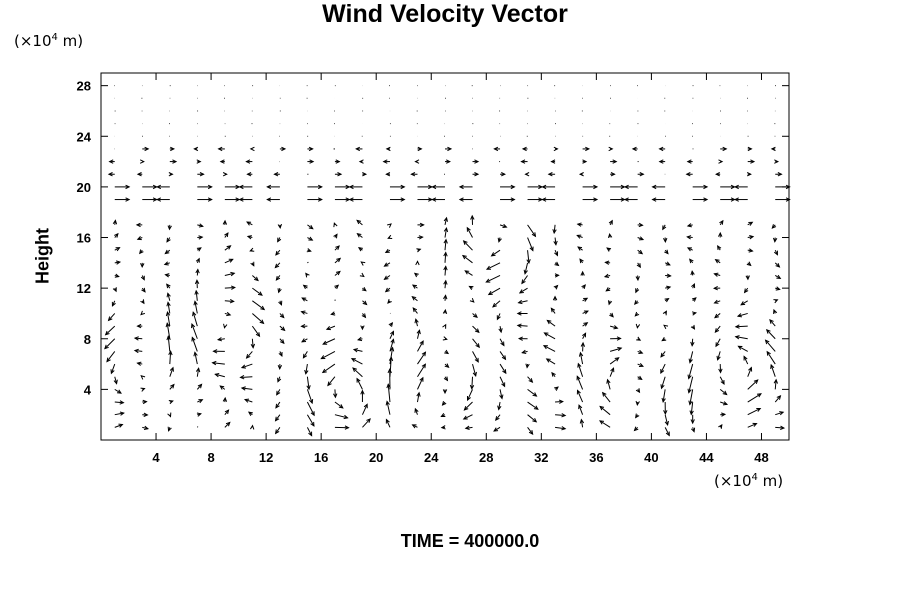 Image resolution: width=900 pixels, height=600 pixels. I want to click on time-label: TIME = 400000.0, so click(470, 541).